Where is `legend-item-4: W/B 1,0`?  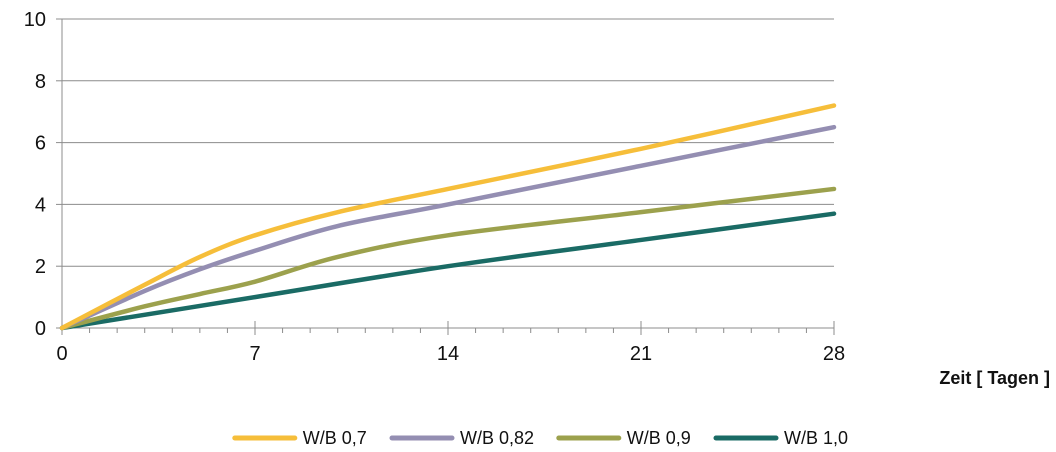
legend-item-4: W/B 1,0 is located at coordinates (780, 438).